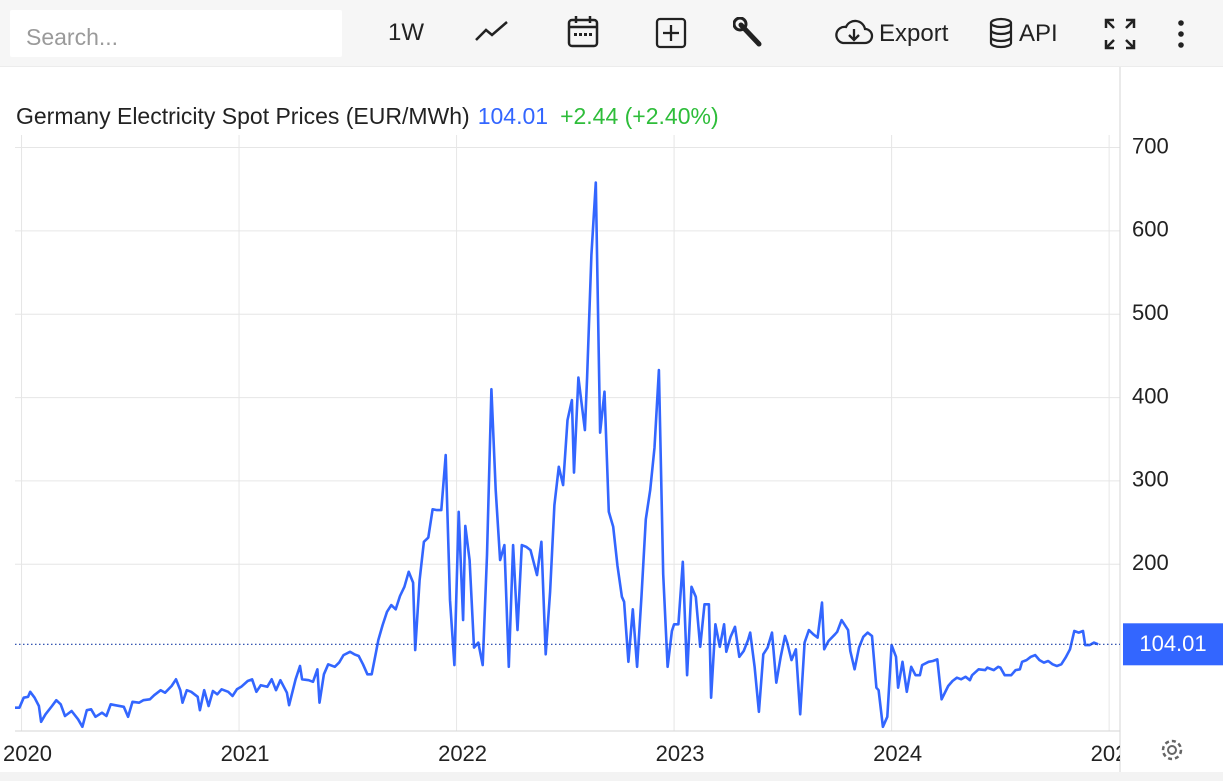  I want to click on y-tick-label: 300, so click(1150, 479).